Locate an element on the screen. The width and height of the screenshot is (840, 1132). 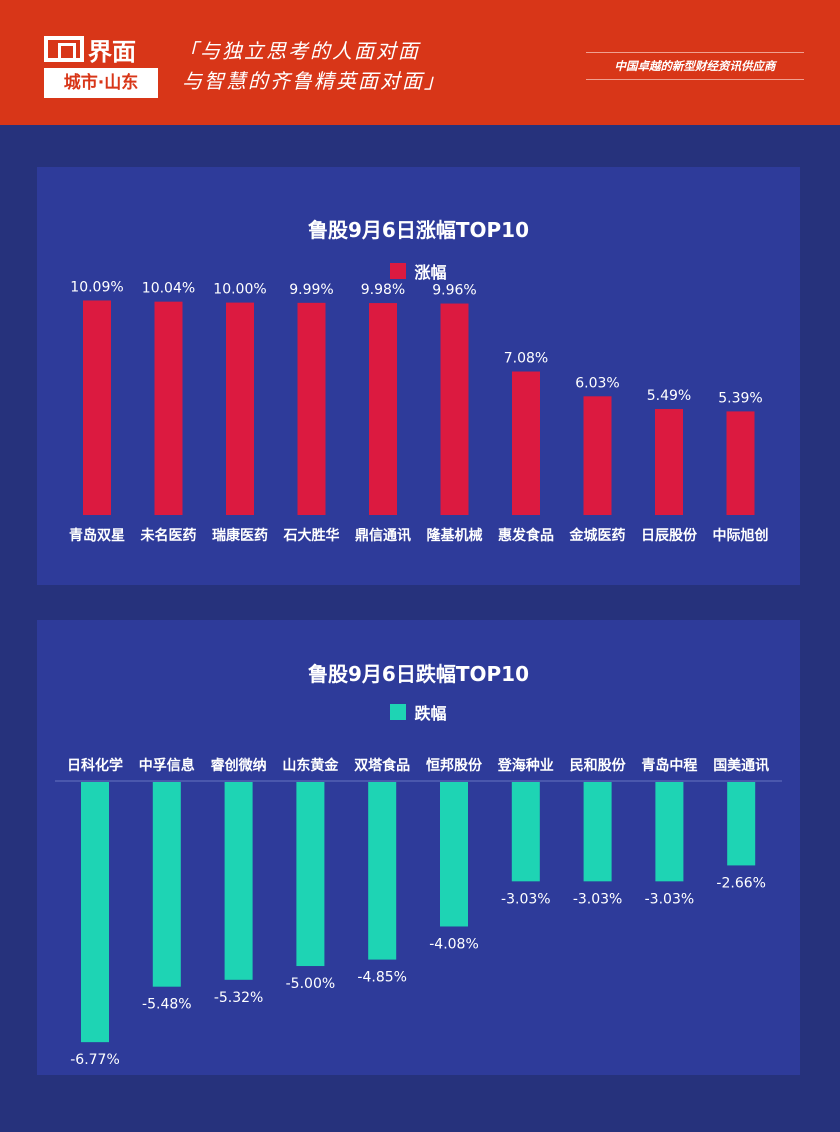
category-label: 金城医药 is located at coordinates (597, 535).